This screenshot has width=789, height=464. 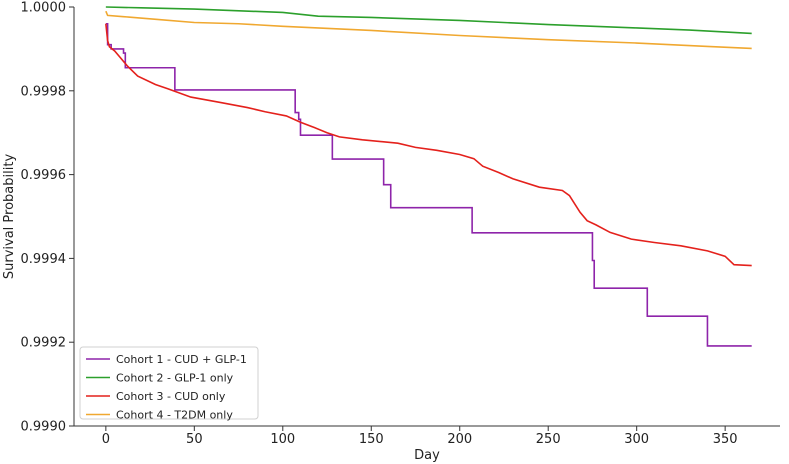 I want to click on x-tick-label: 200, so click(x=459, y=439).